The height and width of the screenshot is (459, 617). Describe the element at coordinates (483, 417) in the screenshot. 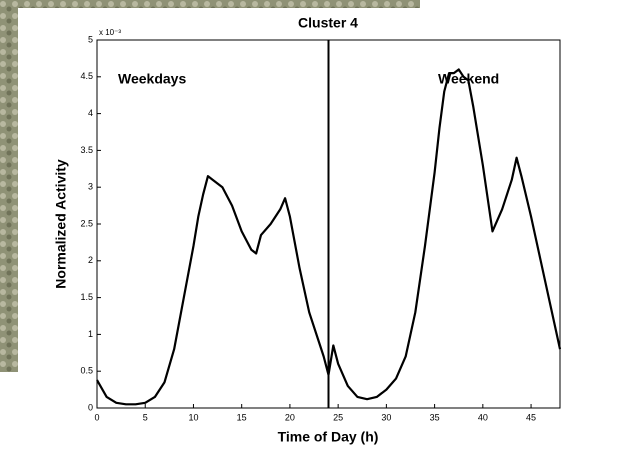

I see `x-tick-label: 40` at that location.